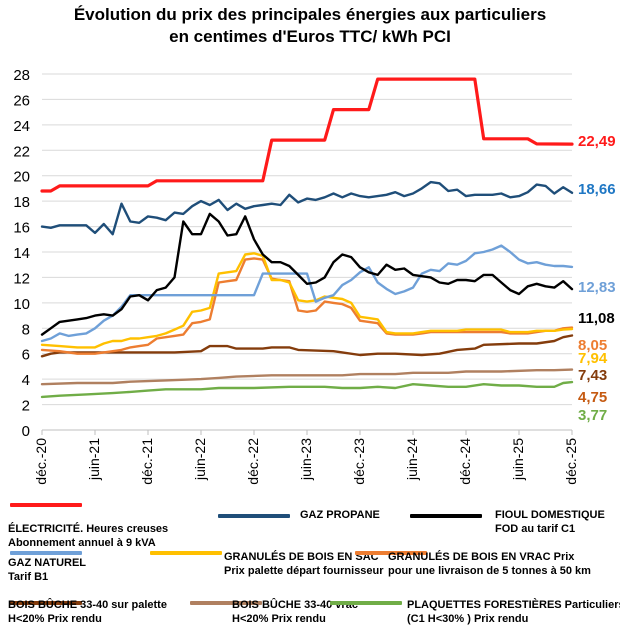  Describe the element at coordinates (340, 515) in the screenshot. I see `legend-text-propane-1: GAZ PROPANE` at that location.